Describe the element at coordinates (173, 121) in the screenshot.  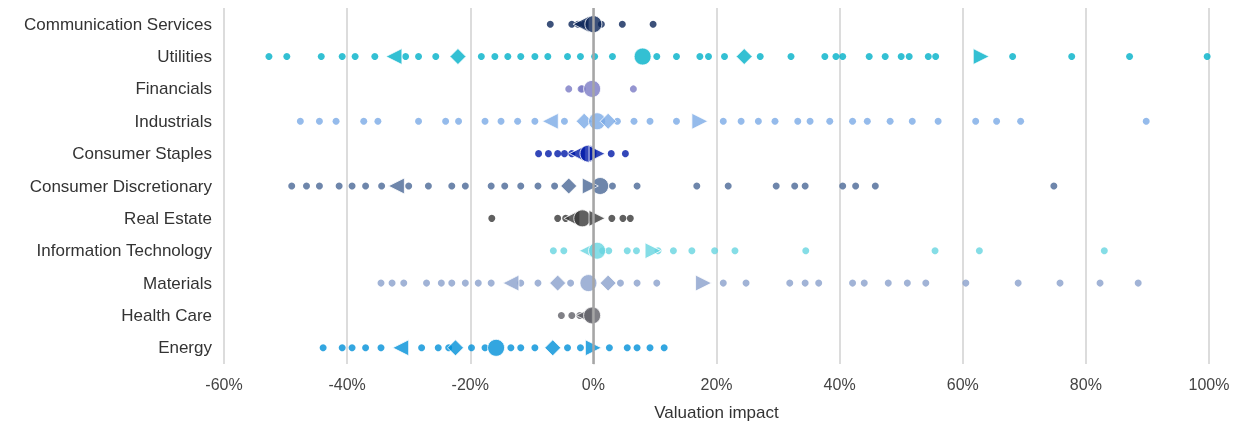
I see `y-tick-label: Industrials` at that location.